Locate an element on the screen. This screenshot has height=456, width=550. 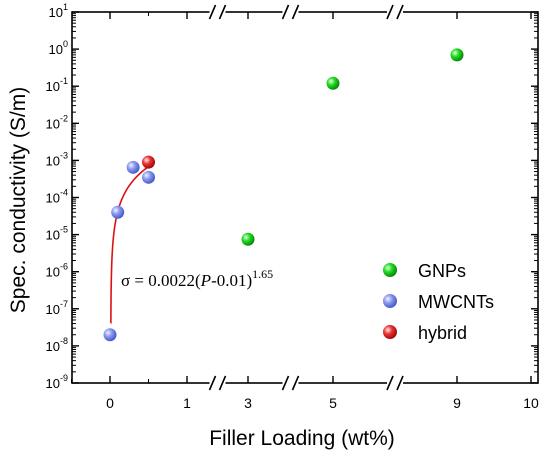
y-tick-label: 10⁰ is located at coordinates (58, 48).